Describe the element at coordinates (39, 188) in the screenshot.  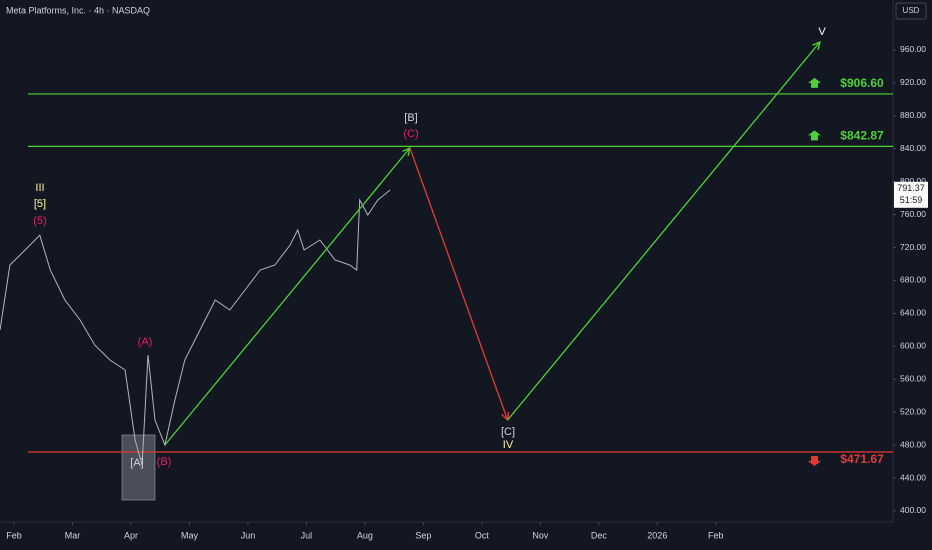
I see `wave-label: III` at that location.